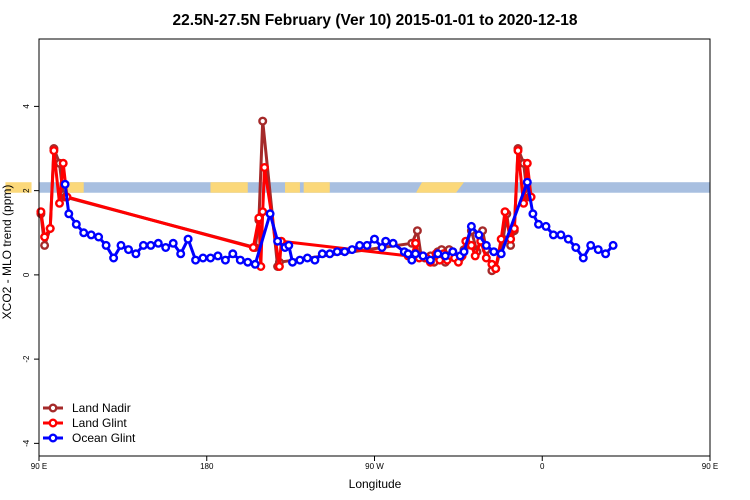 Image resolution: width=750 pixels, height=500 pixels. Describe the element at coordinates (542, 466) in the screenshot. I see `x-tick-label: 0` at that location.